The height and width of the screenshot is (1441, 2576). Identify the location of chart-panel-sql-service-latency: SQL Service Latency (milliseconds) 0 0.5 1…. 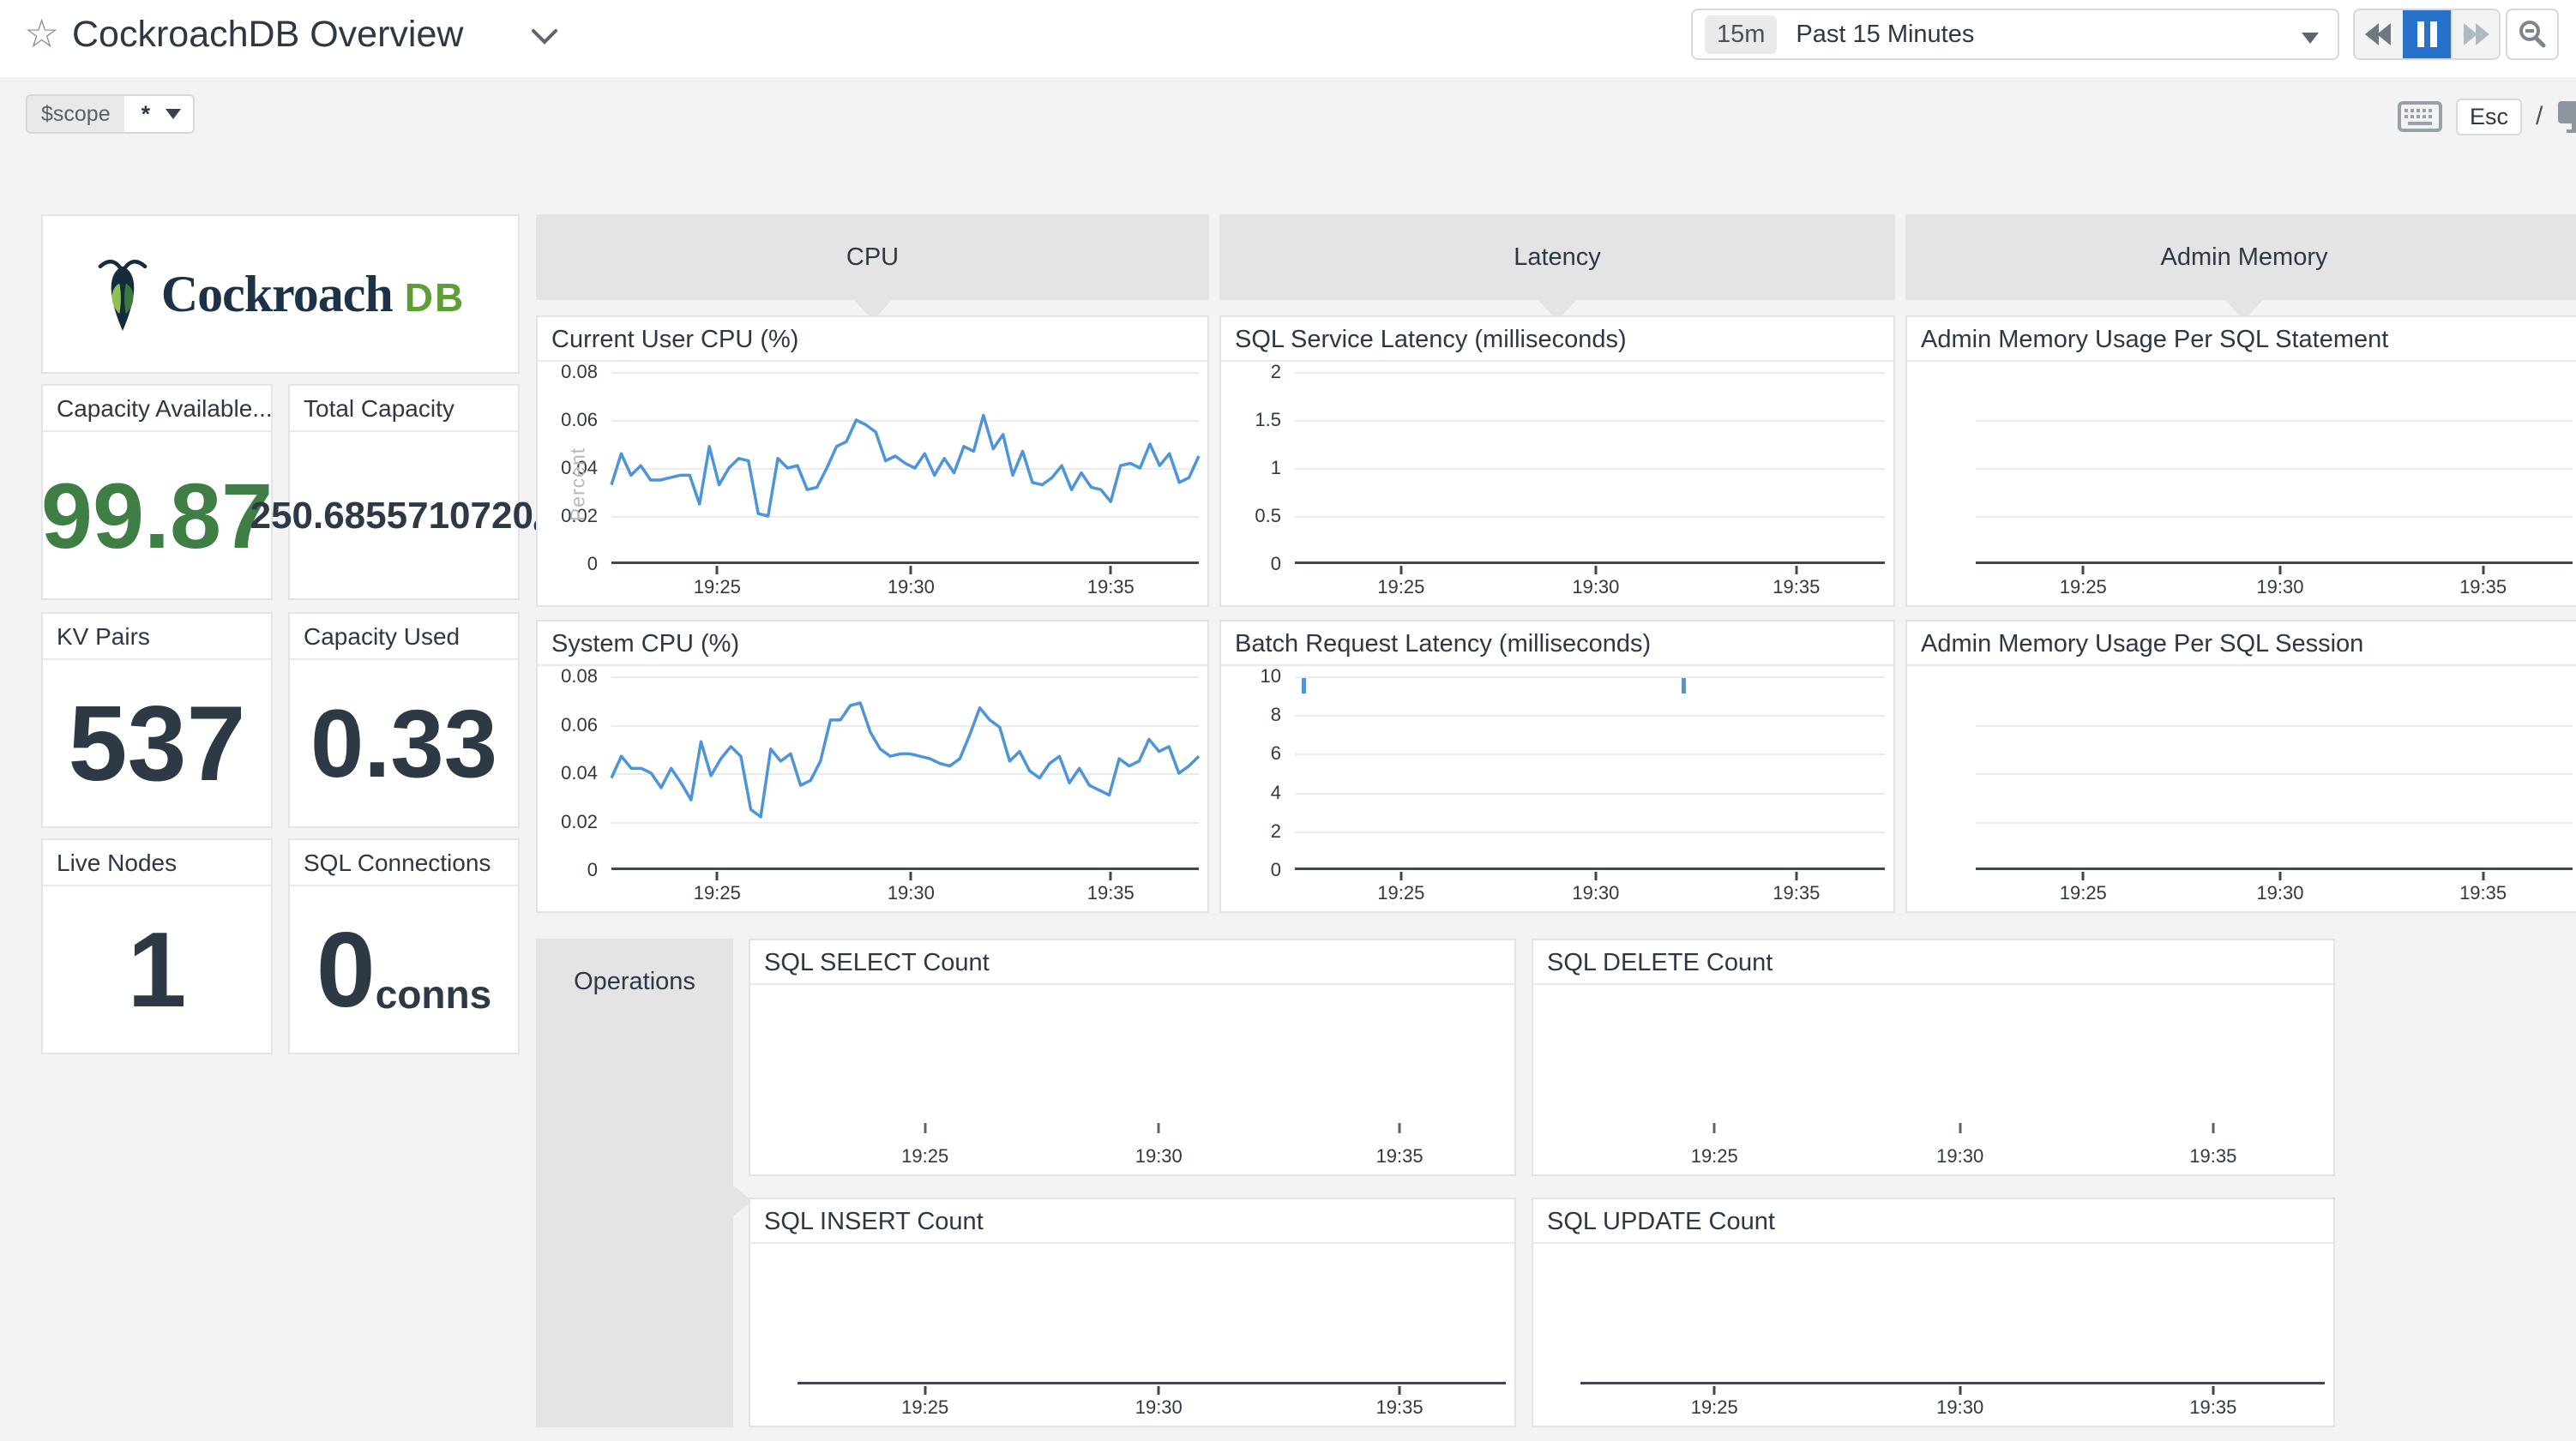
(1557, 461).